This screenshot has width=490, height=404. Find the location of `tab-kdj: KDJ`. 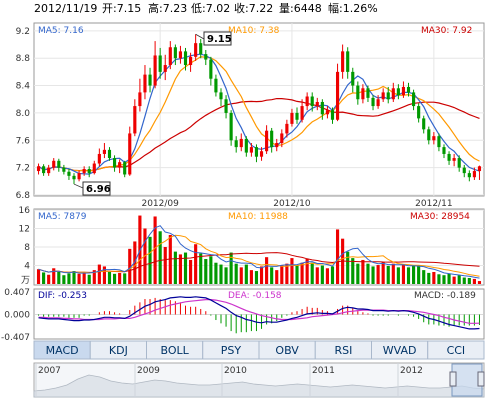

tab-kdj: KDJ is located at coordinates (118, 350).